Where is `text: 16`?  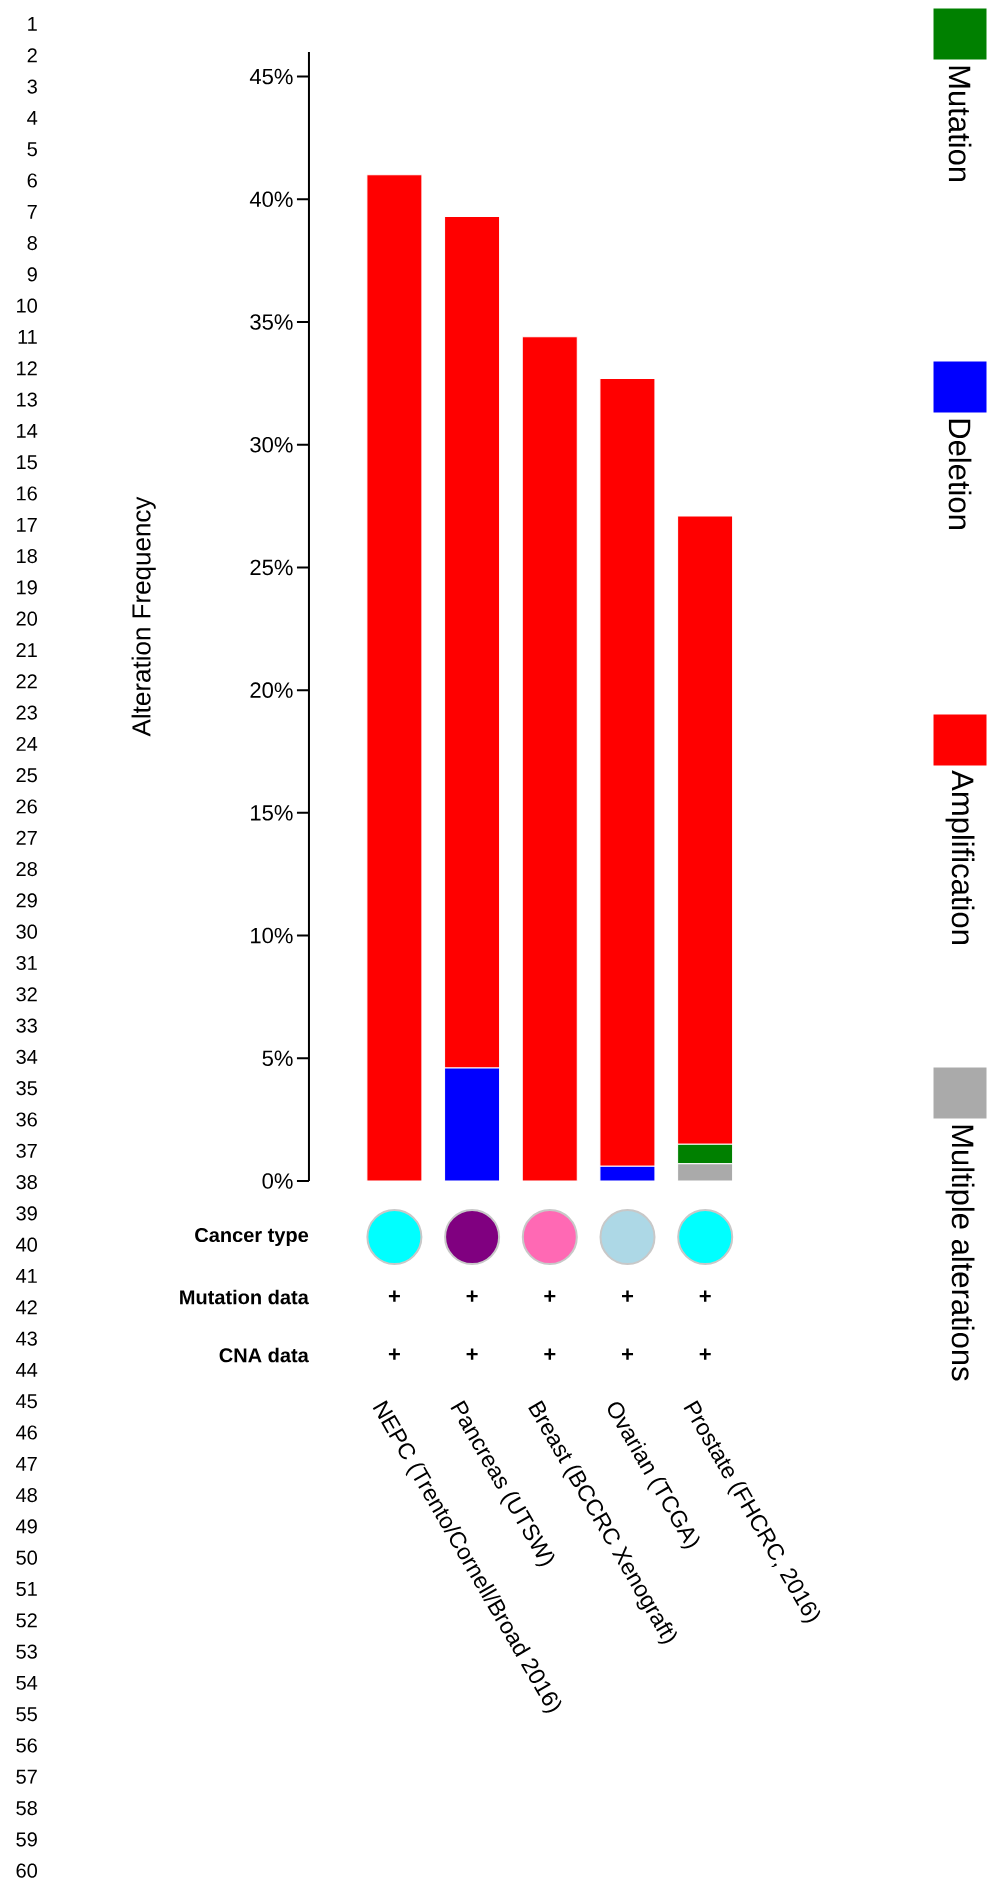
text: 16 is located at coordinates (27, 493).